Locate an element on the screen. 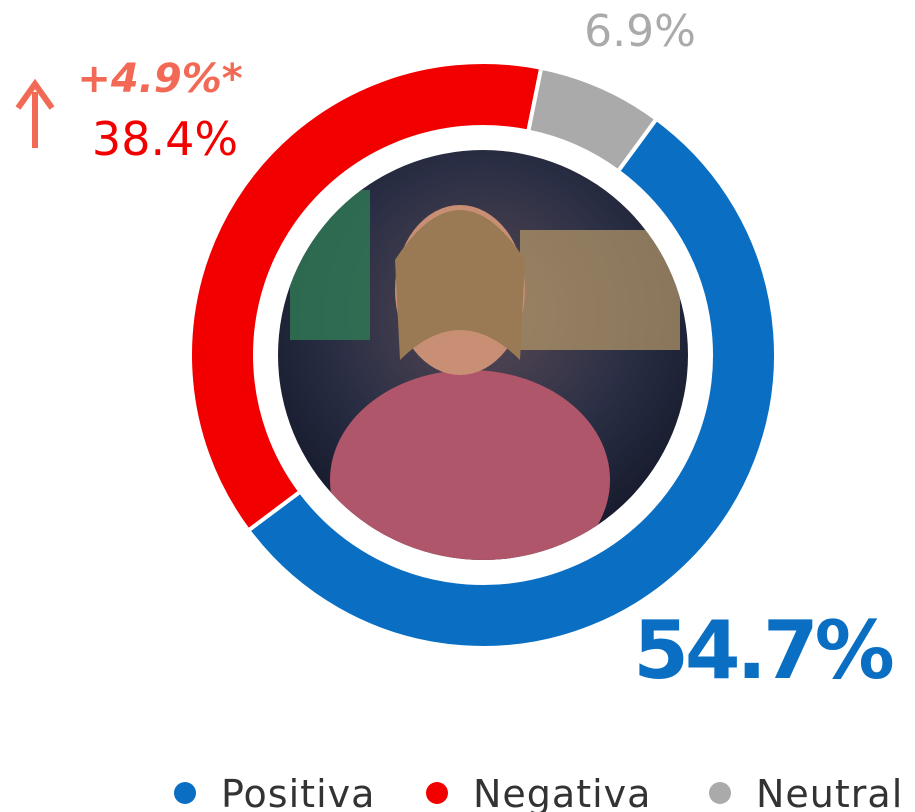  legend-label: Negativa is located at coordinates (562, 792).